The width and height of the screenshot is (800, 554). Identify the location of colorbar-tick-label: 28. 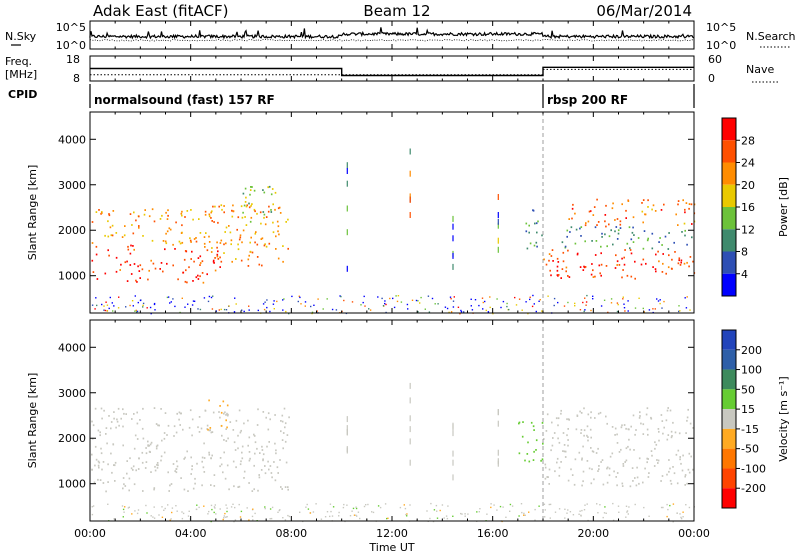
(748, 140).